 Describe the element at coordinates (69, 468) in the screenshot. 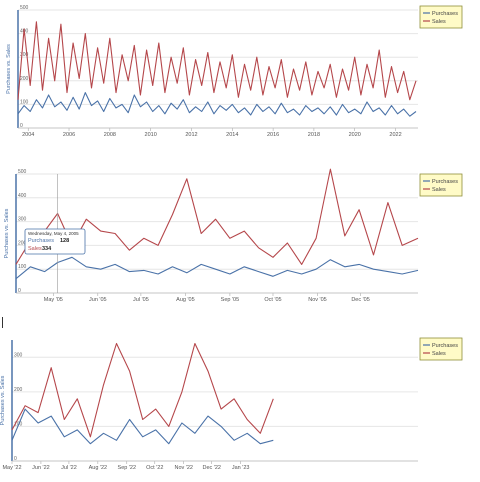

I see `x-tick-label: Jul '22` at that location.